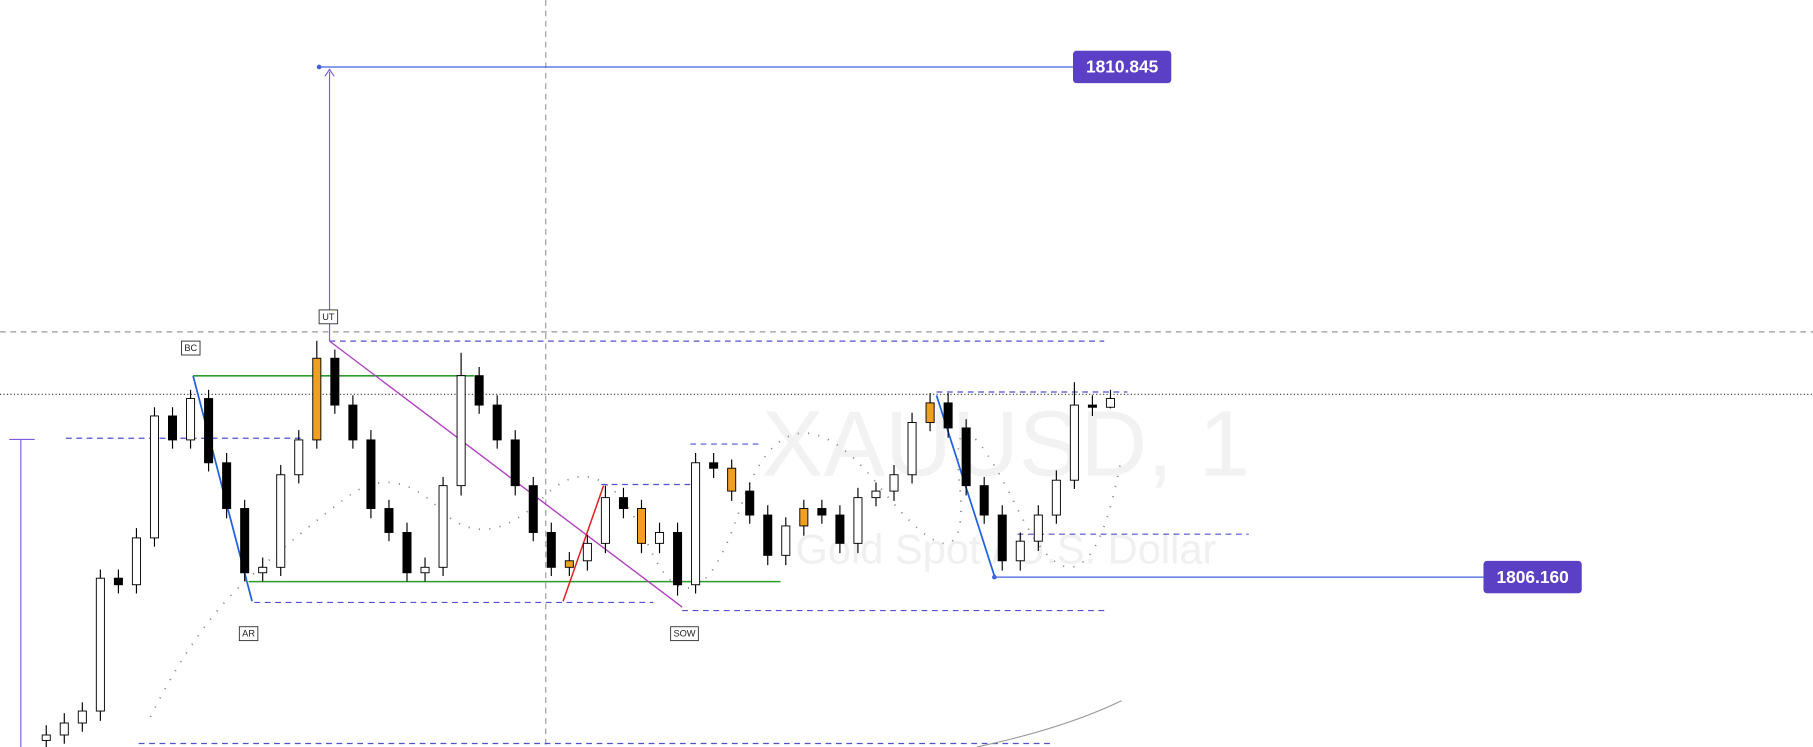 Image resolution: width=1813 pixels, height=747 pixels. What do you see at coordinates (329, 72) in the screenshot?
I see `arrow-head` at bounding box center [329, 72].